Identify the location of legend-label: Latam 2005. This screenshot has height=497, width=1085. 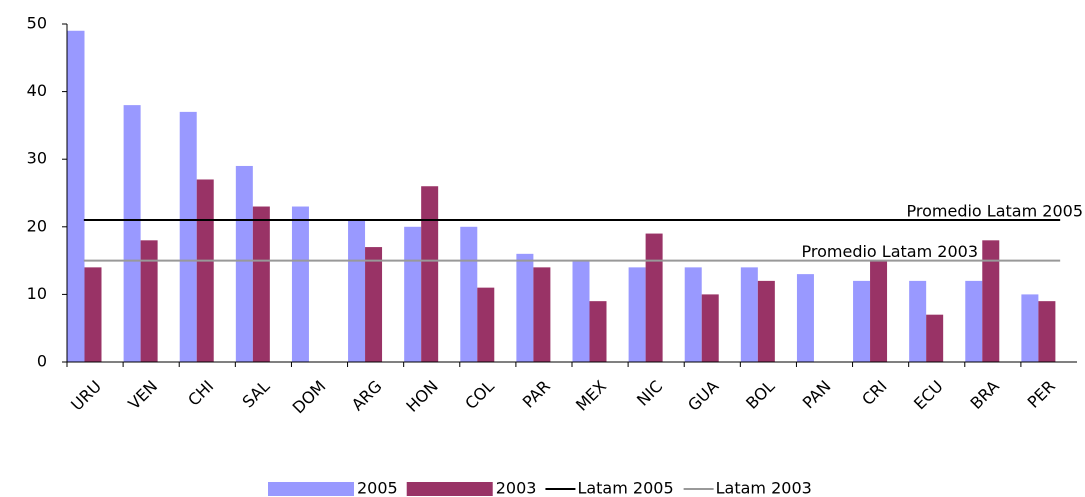
(625, 488).